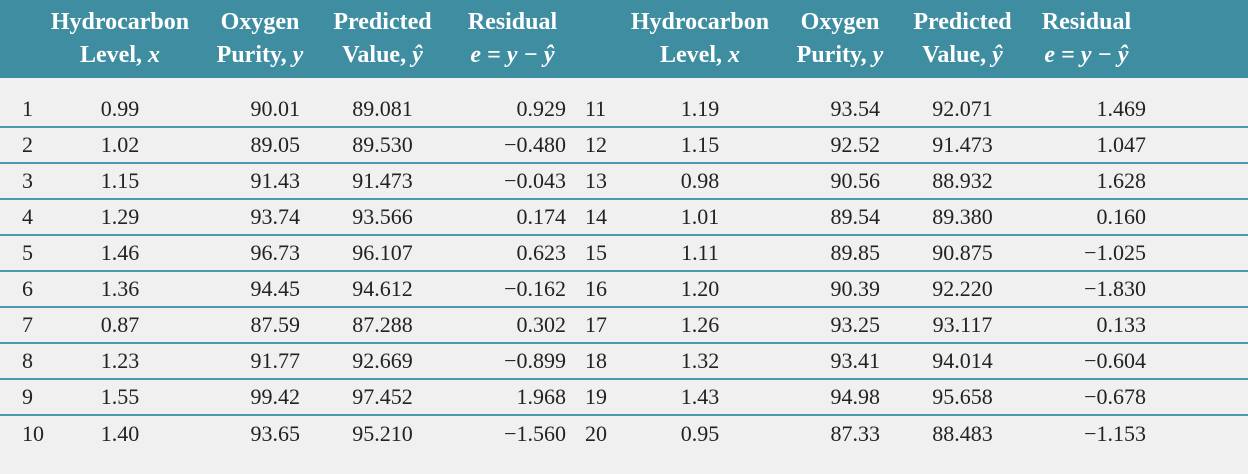 The image size is (1248, 474). What do you see at coordinates (535, 360) in the screenshot?
I see `residual-value: −0.899` at bounding box center [535, 360].